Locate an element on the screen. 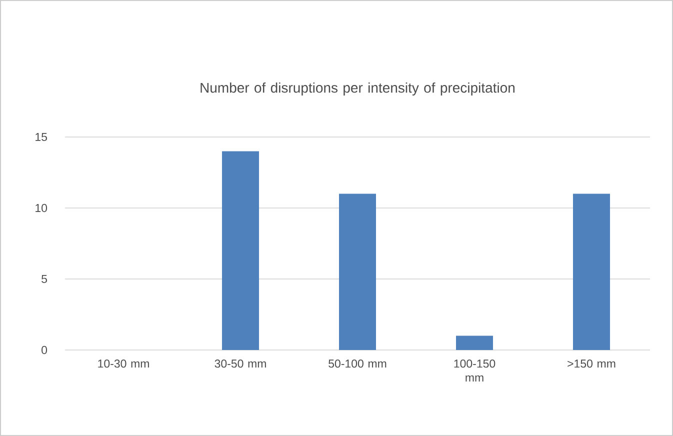 The height and width of the screenshot is (436, 673). y-tick-label: 10 is located at coordinates (42, 208).